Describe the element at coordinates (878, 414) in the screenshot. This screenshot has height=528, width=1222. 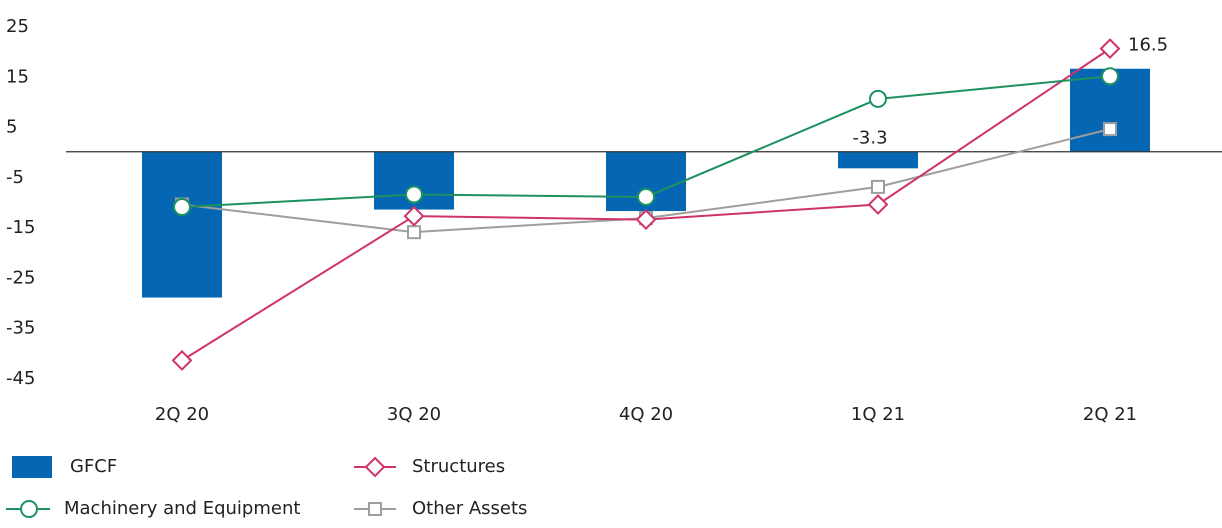
I see `x-tick-label: 1Q 21` at that location.